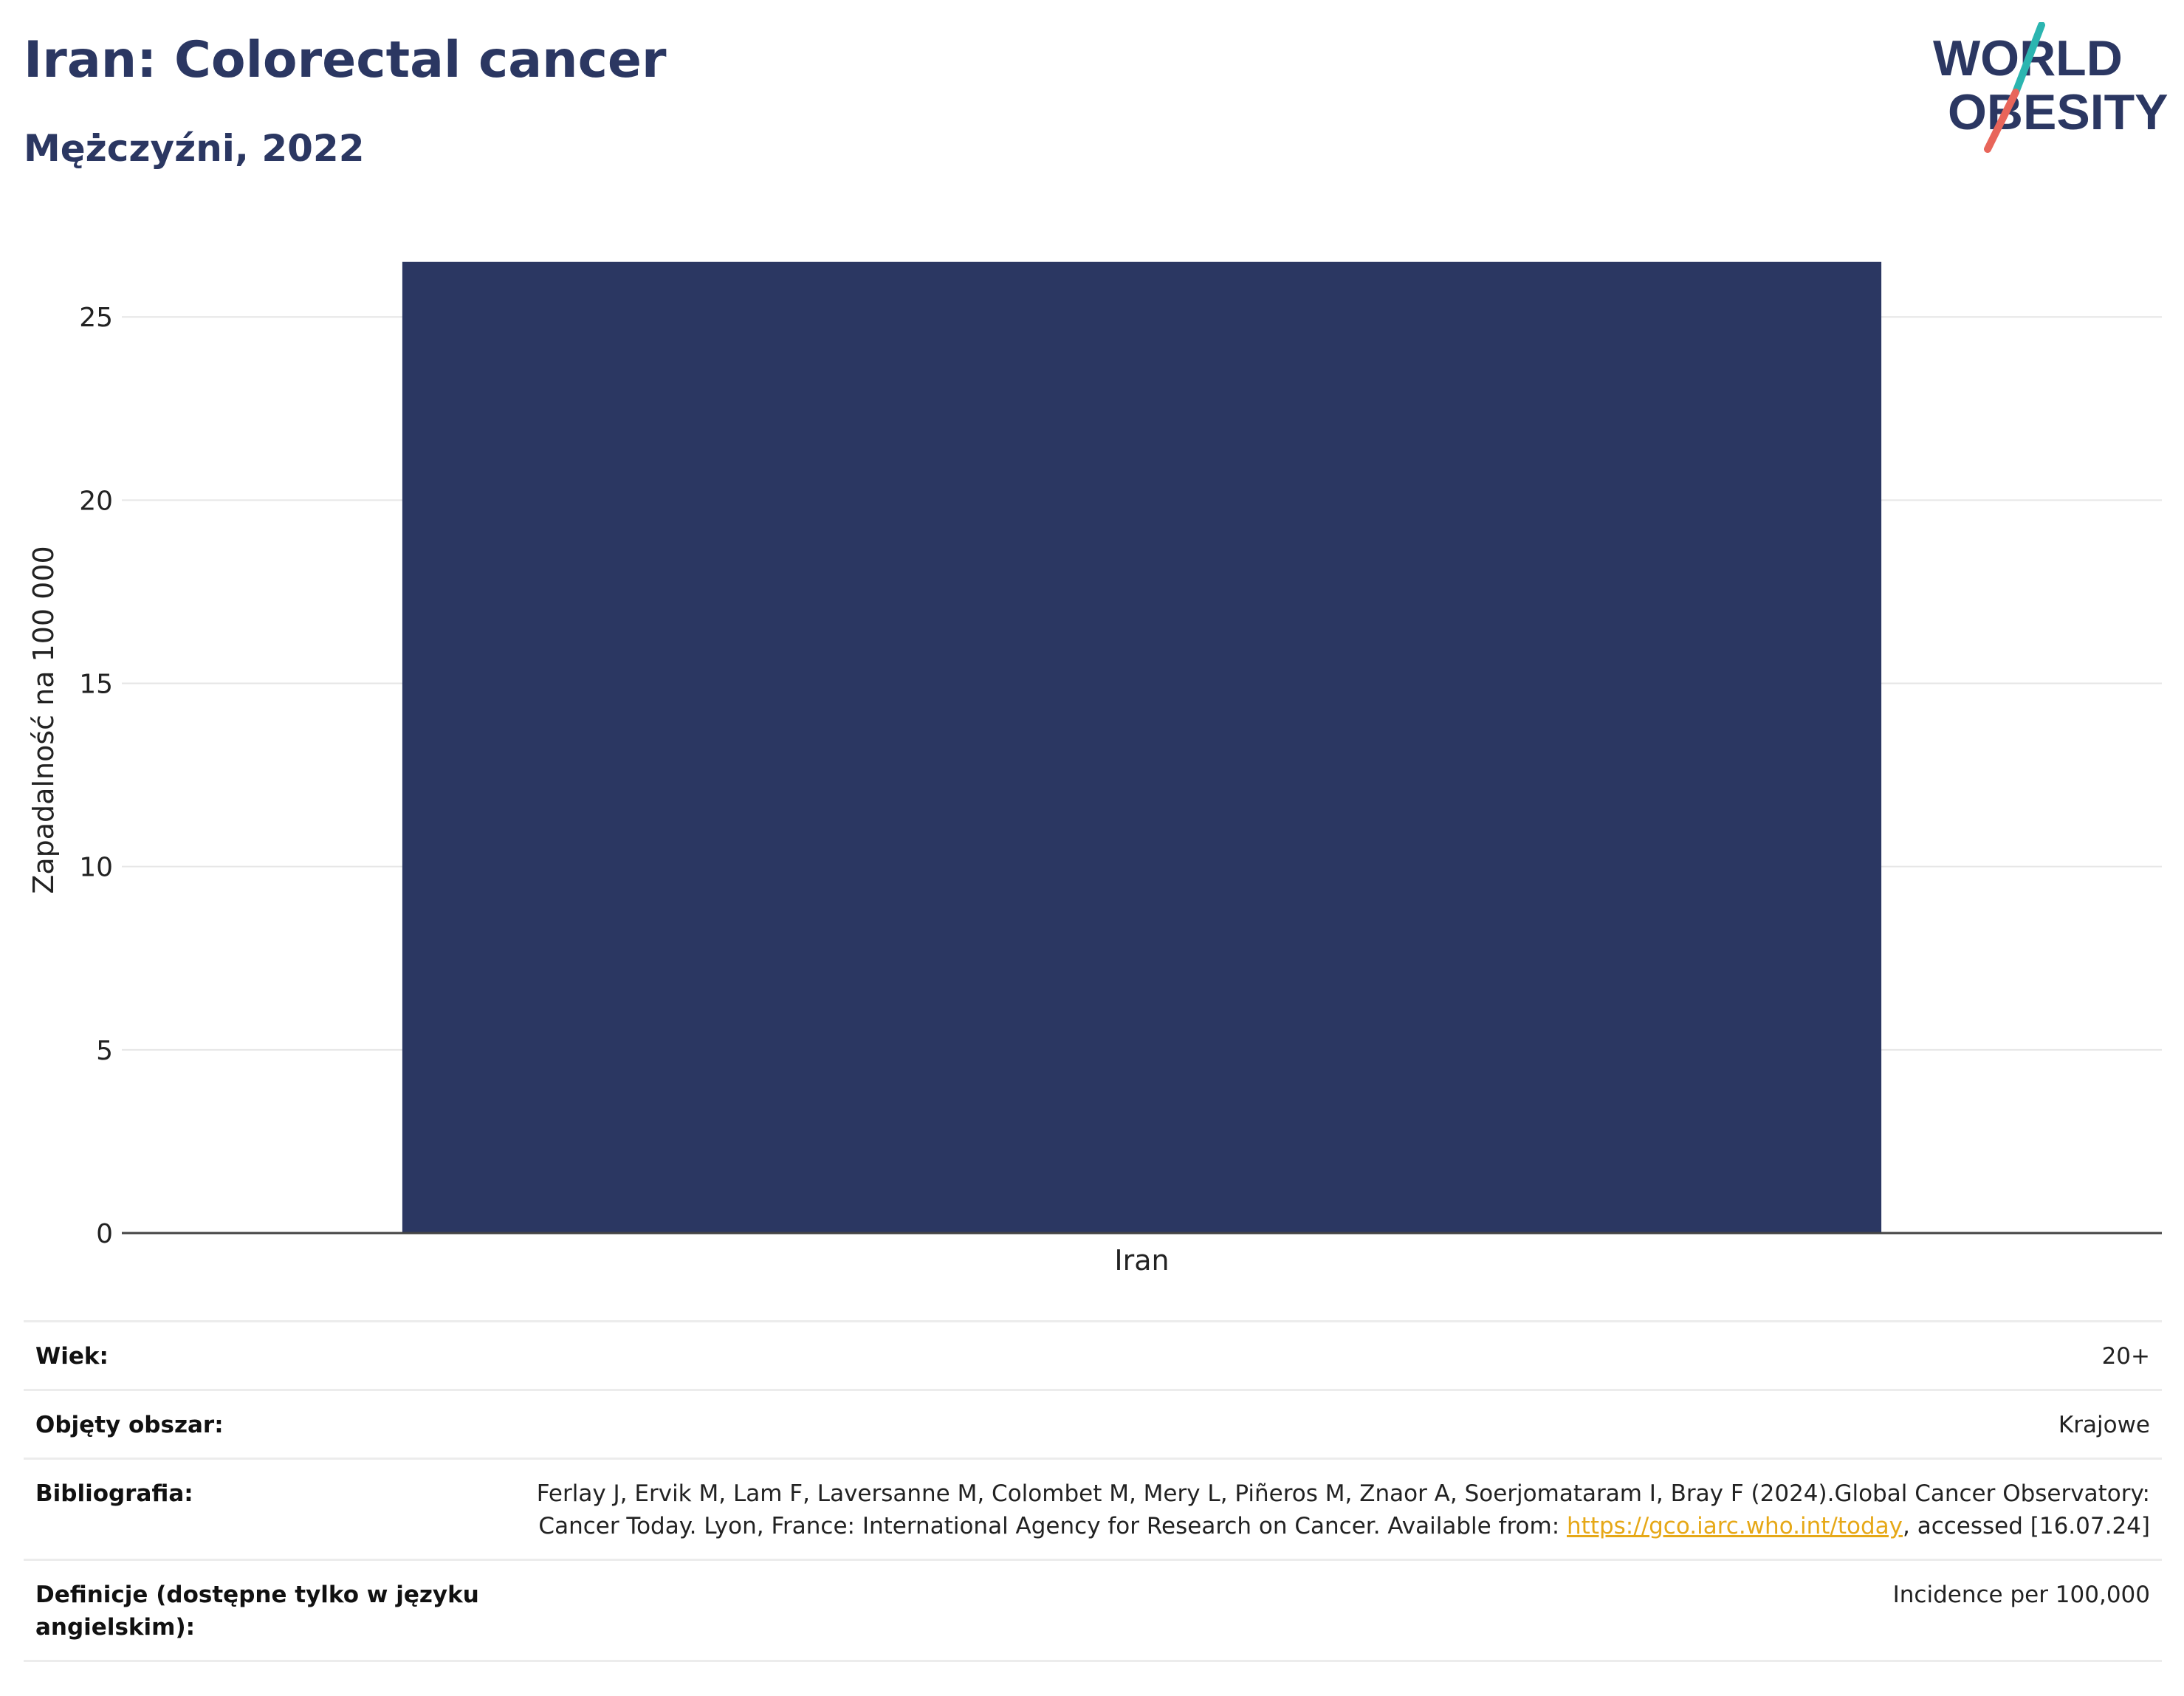 The height and width of the screenshot is (1696, 2184). Describe the element at coordinates (96, 685) in the screenshot. I see `y-tick-label: 15` at that location.